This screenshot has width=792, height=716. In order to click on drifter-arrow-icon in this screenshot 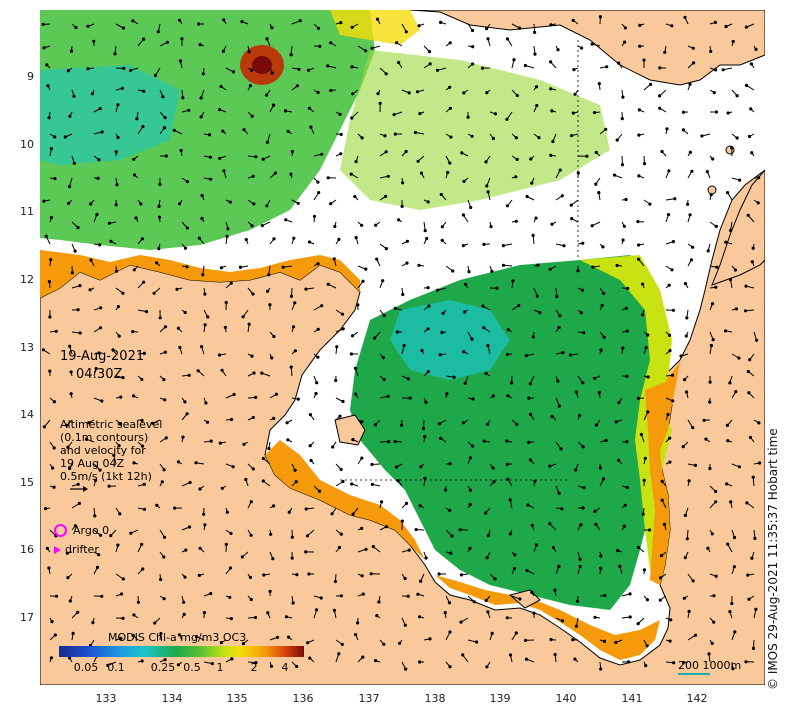, I will do `click(57, 549)`.